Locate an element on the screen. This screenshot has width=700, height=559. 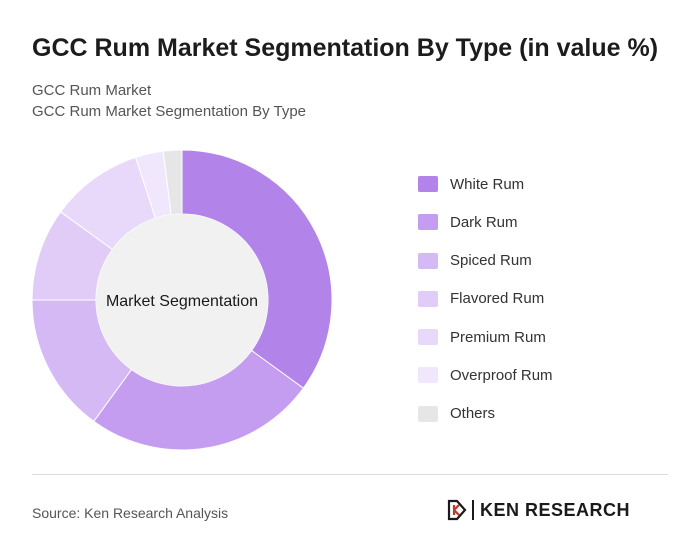
chart-subtitle-segmentation: GCC Rum Market Segmentation By Type is located at coordinates (169, 111).